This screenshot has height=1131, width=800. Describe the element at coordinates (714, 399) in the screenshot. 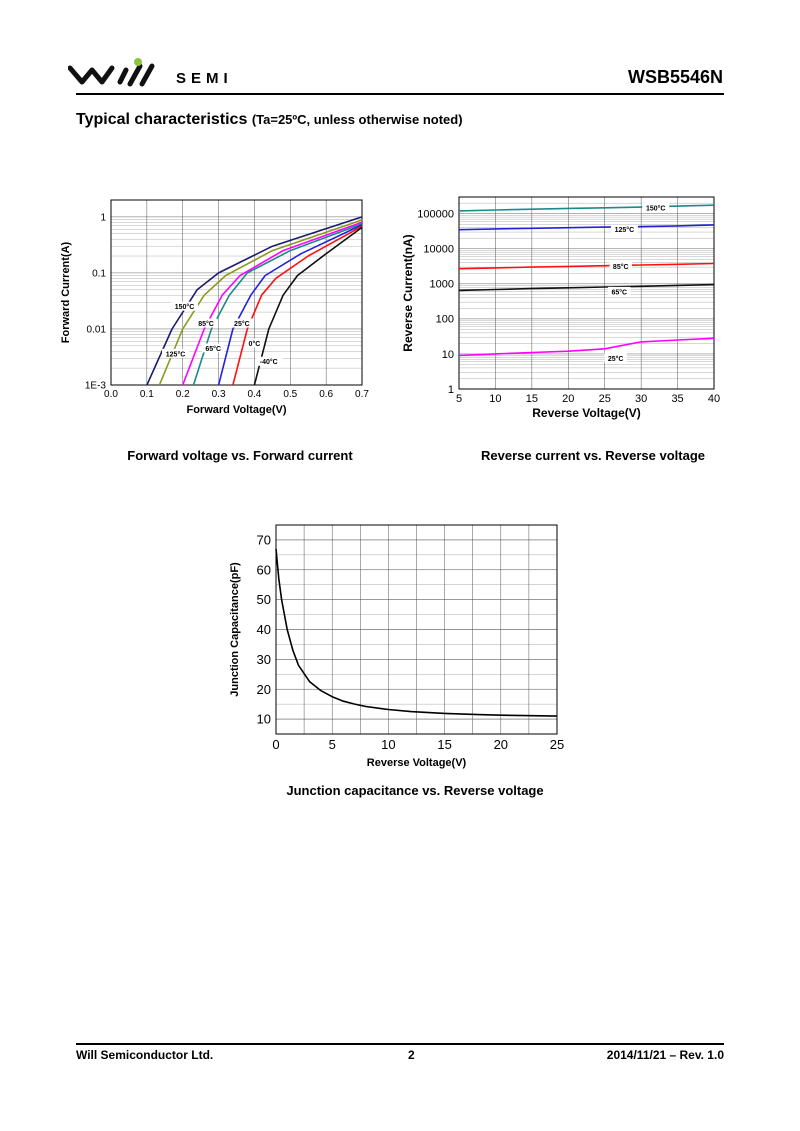

I see `x-tick-label: 40` at that location.